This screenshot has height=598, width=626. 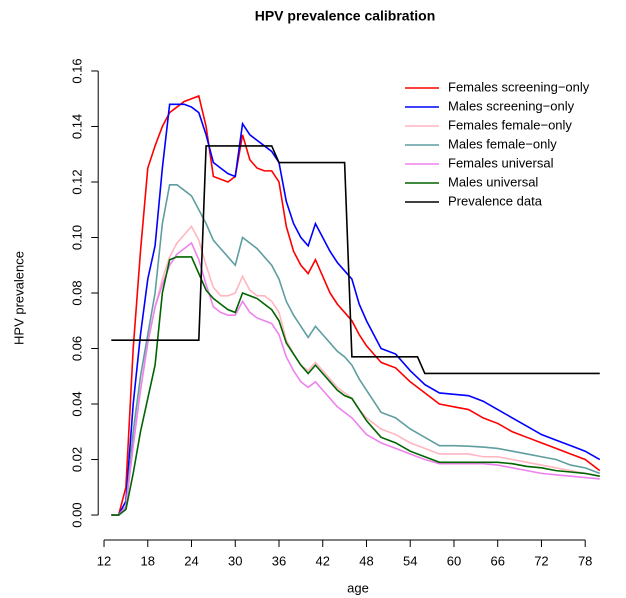 What do you see at coordinates (502, 143) in the screenshot?
I see `legend-label: Males female−only` at bounding box center [502, 143].